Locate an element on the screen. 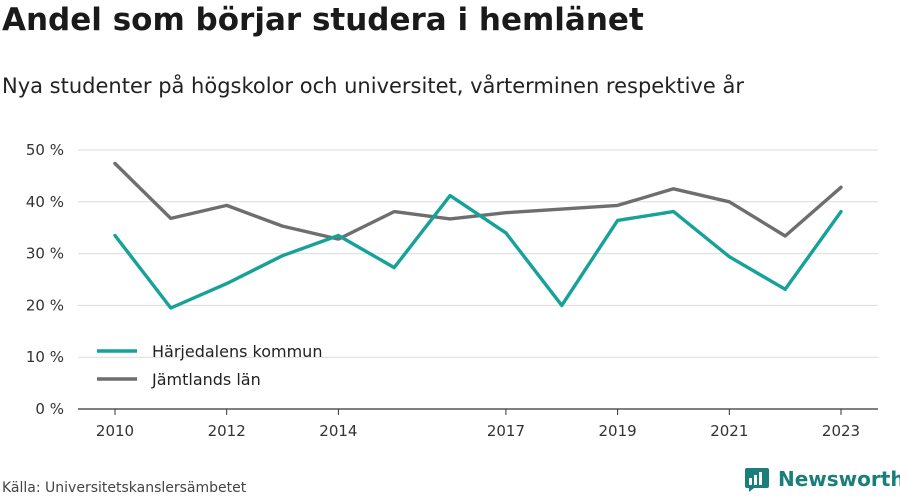  y-tick-label: 20 % is located at coordinates (45, 305).